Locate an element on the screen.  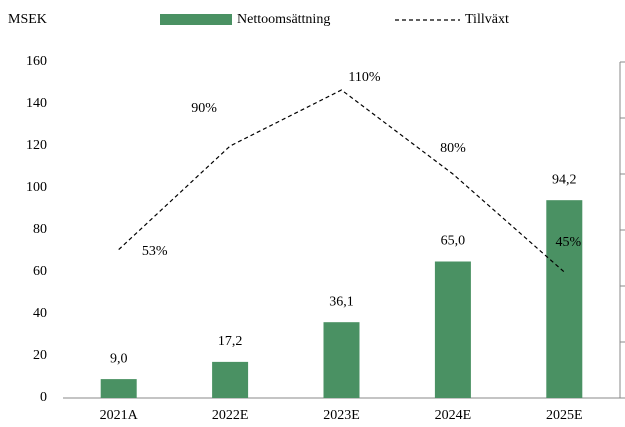
data-label: 45% is located at coordinates (568, 242).